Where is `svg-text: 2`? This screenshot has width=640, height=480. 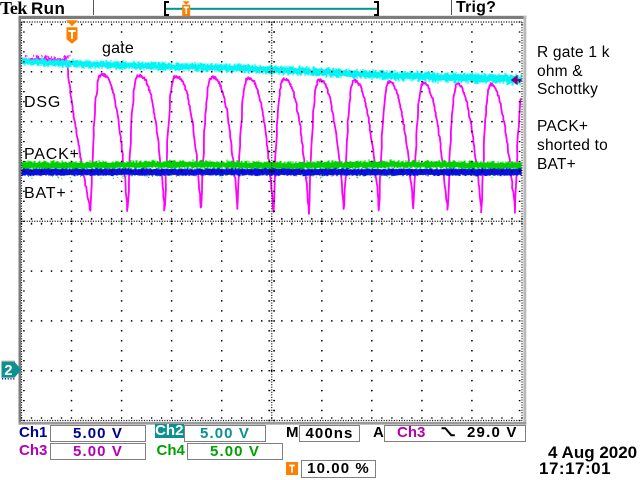
svg-text: 2 is located at coordinates (8, 370).